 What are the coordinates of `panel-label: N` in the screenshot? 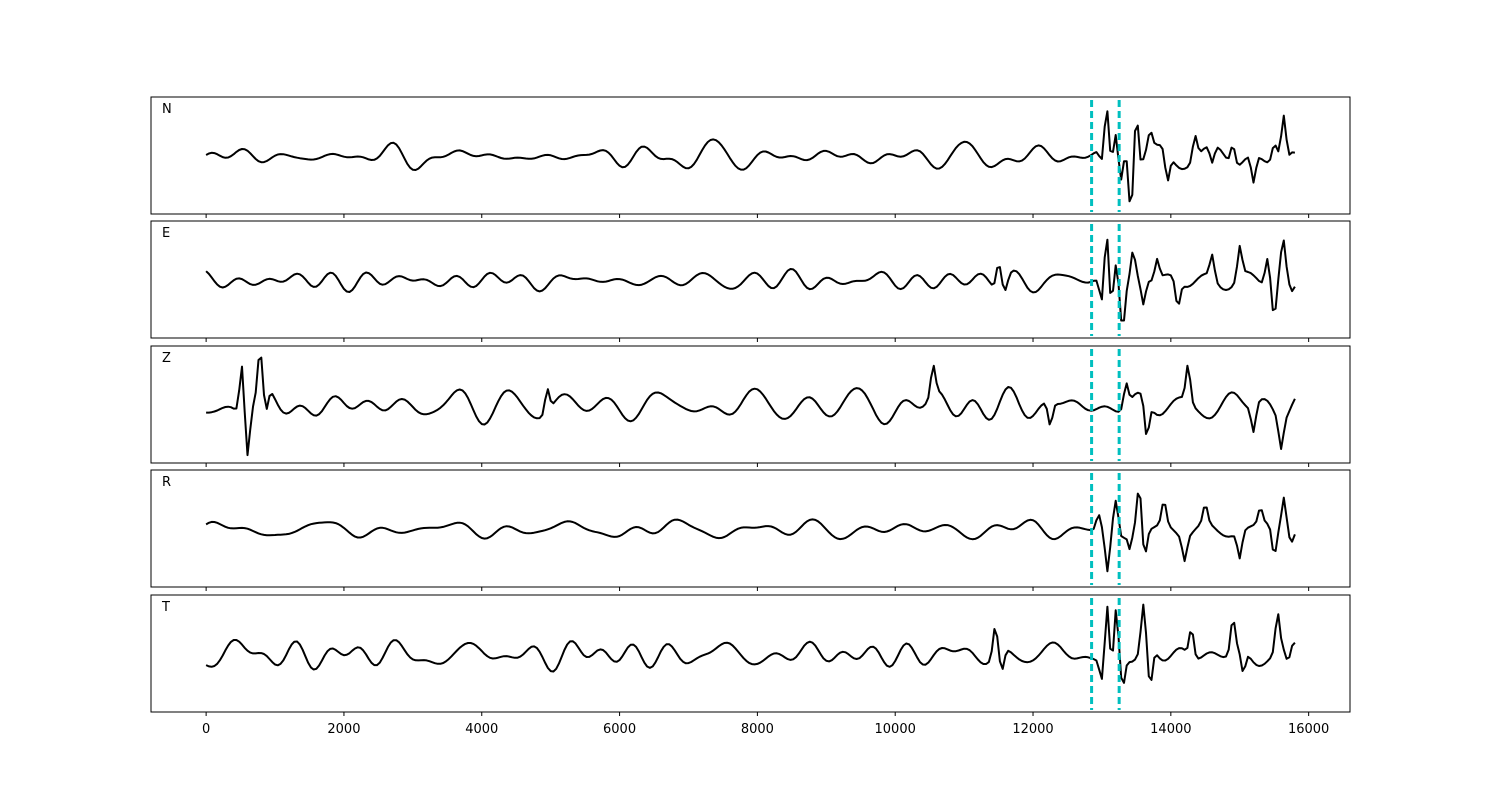 It's located at (167, 109).